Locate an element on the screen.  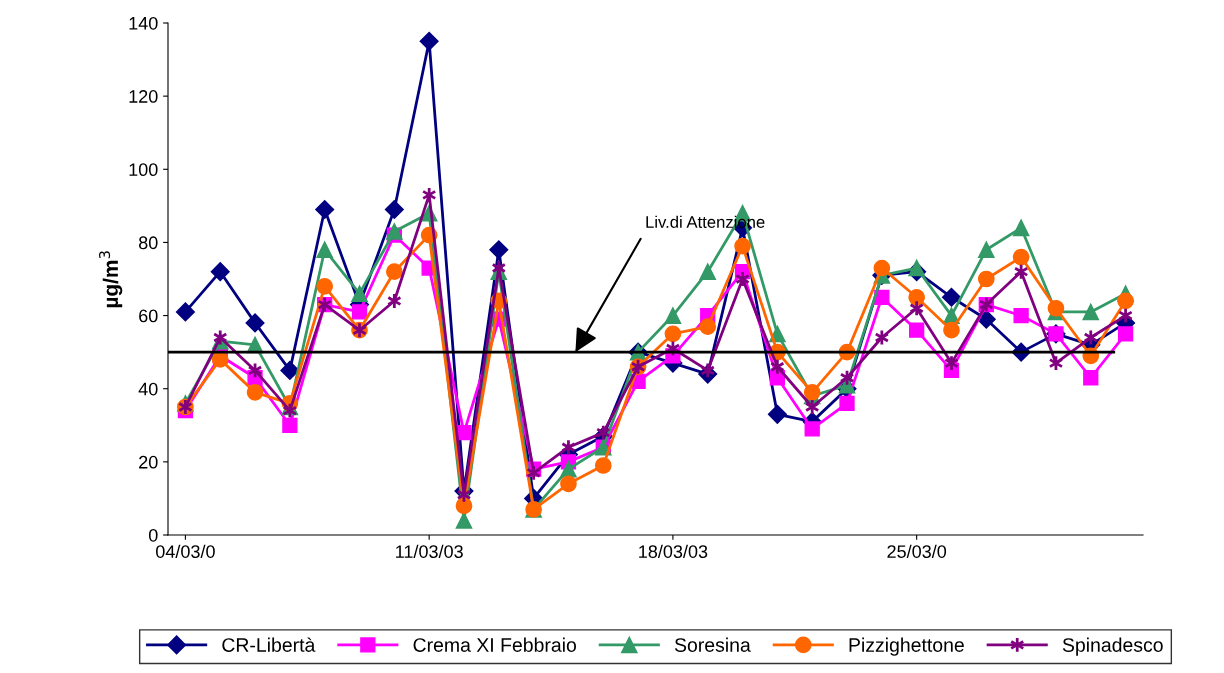
y-tick-label: 120 is located at coordinates (143, 96).